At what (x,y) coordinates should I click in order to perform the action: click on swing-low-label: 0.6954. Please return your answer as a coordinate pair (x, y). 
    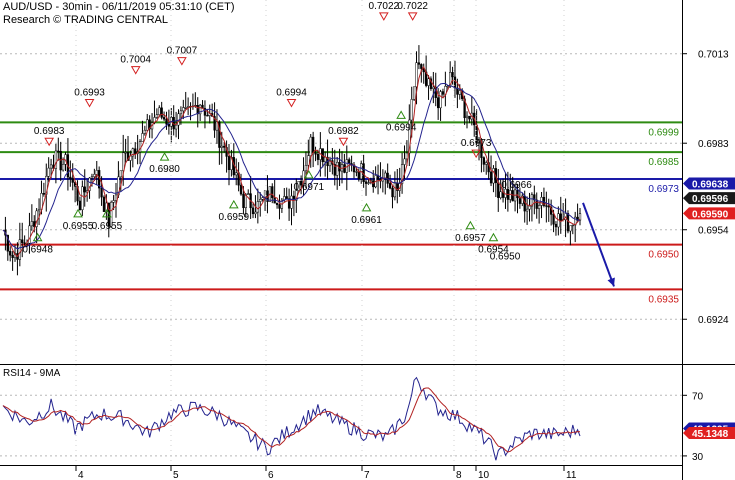
    Looking at the image, I should click on (493, 250).